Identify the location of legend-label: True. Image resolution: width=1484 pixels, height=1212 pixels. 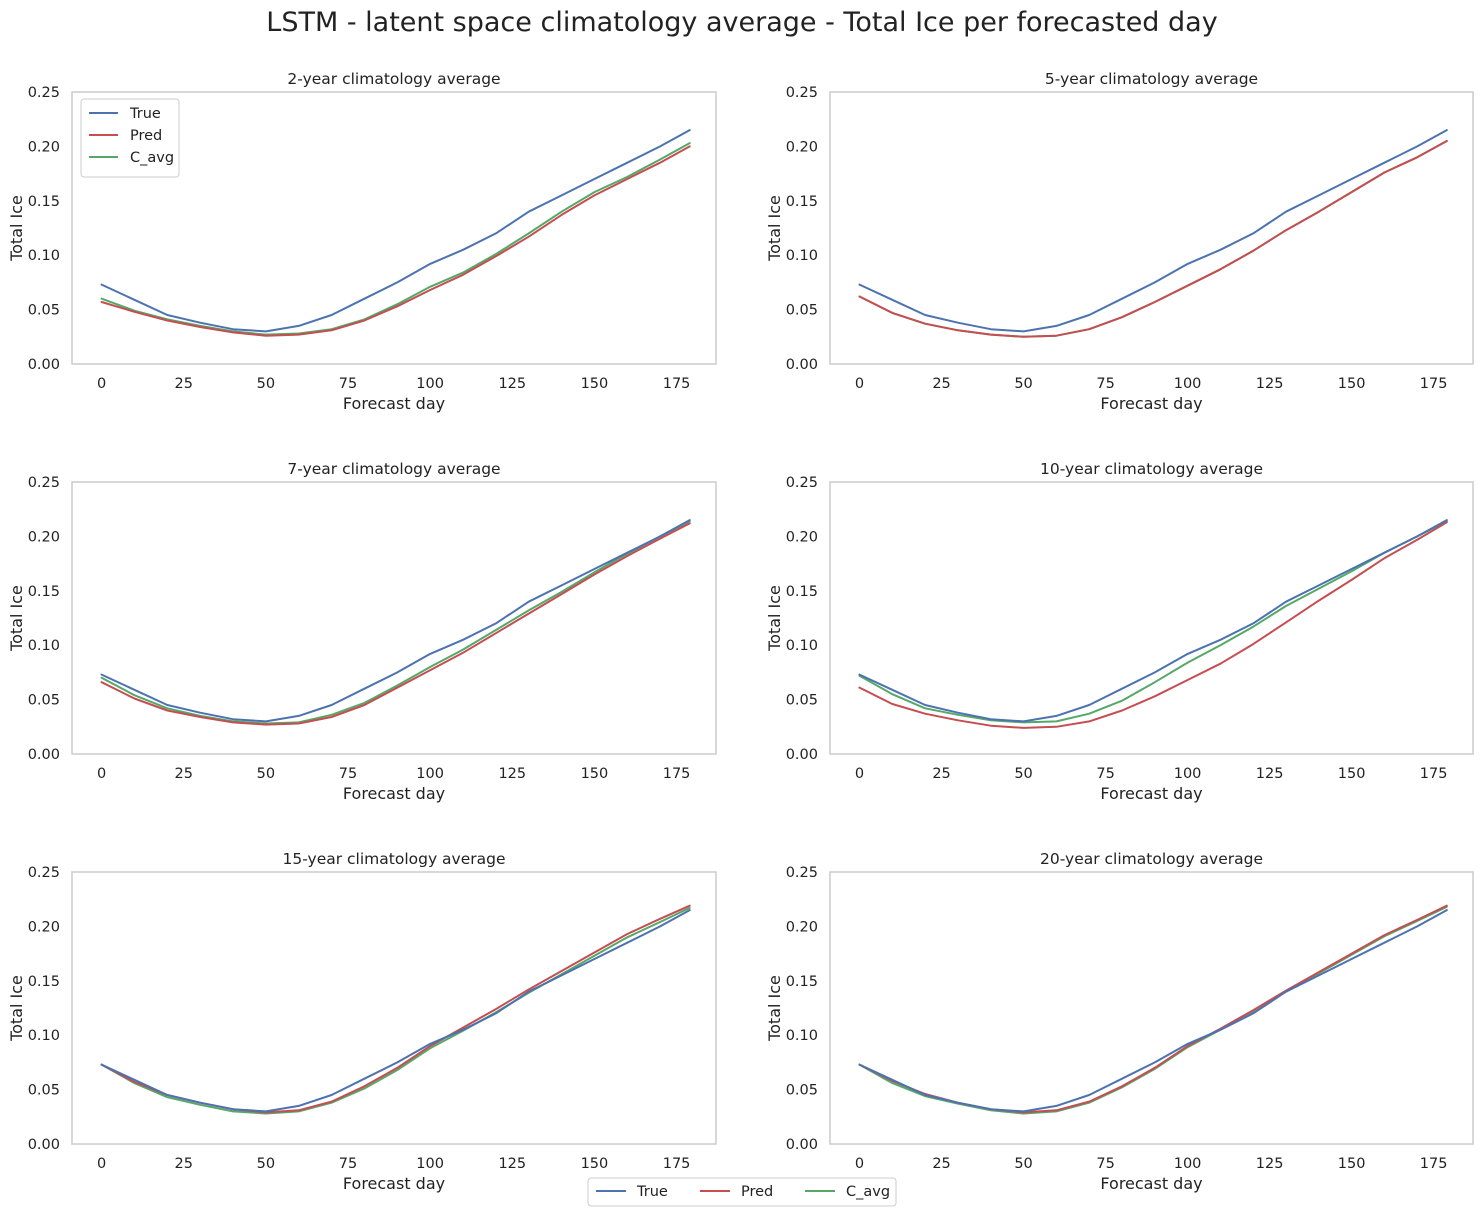
(652, 1192).